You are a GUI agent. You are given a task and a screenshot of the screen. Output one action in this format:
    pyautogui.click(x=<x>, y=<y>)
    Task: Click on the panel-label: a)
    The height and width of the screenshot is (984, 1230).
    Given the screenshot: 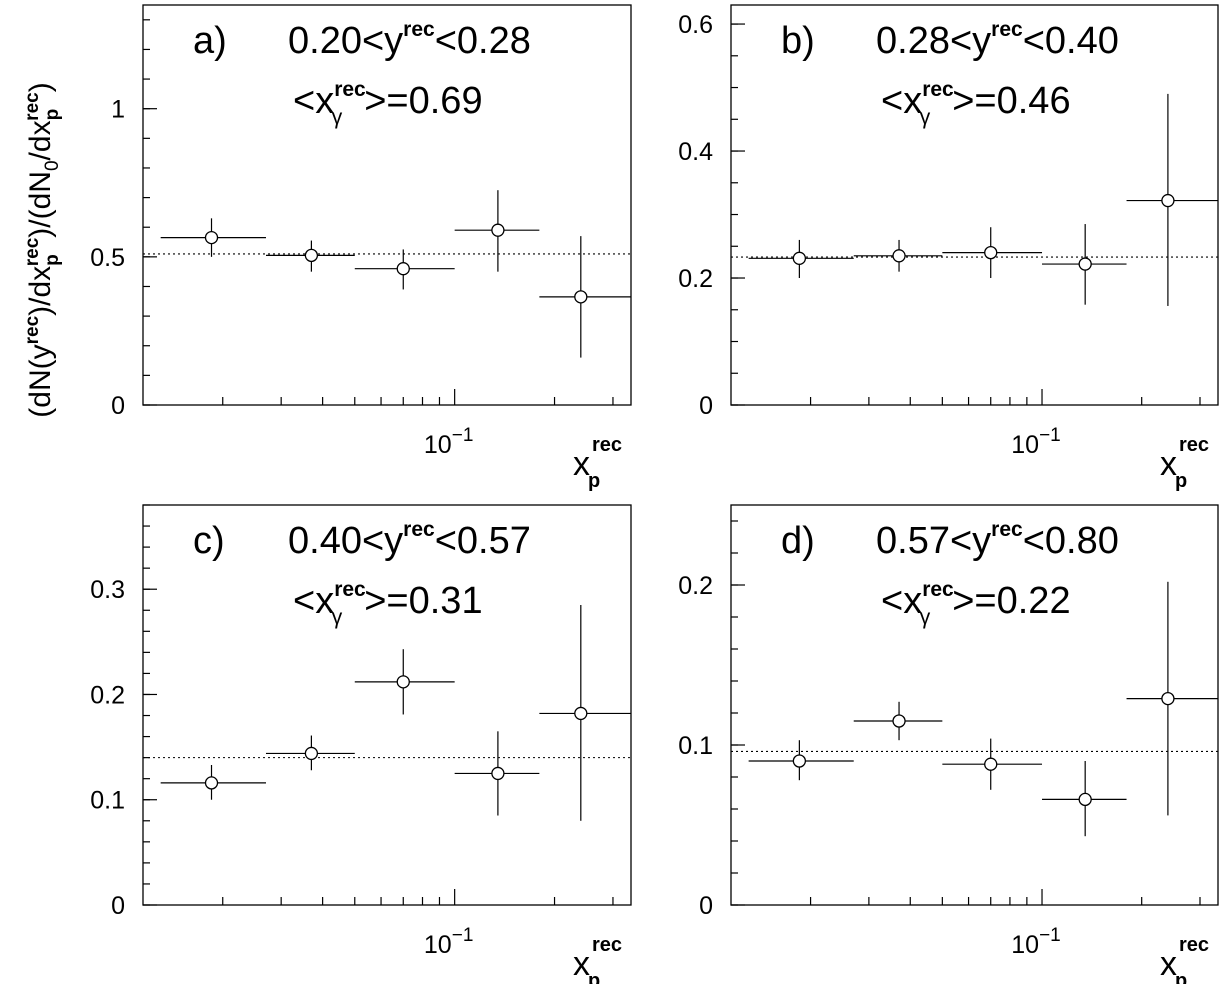 What is the action you would take?
    pyautogui.click(x=210, y=41)
    